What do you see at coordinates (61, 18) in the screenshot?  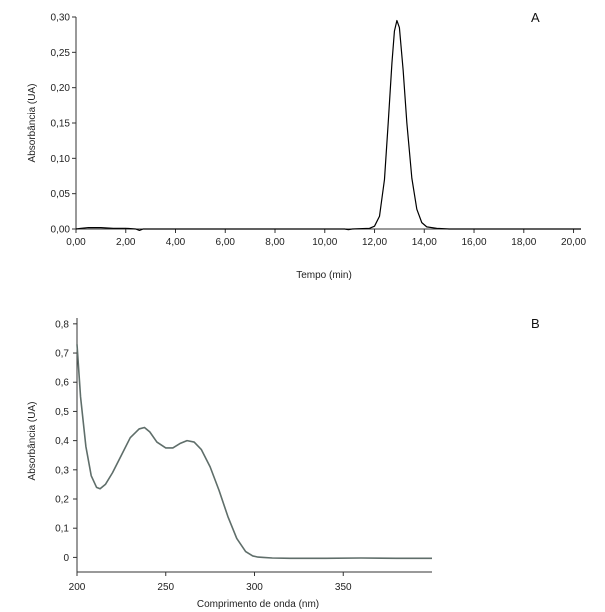 I see `y-tick-label: 0,30` at bounding box center [61, 18].